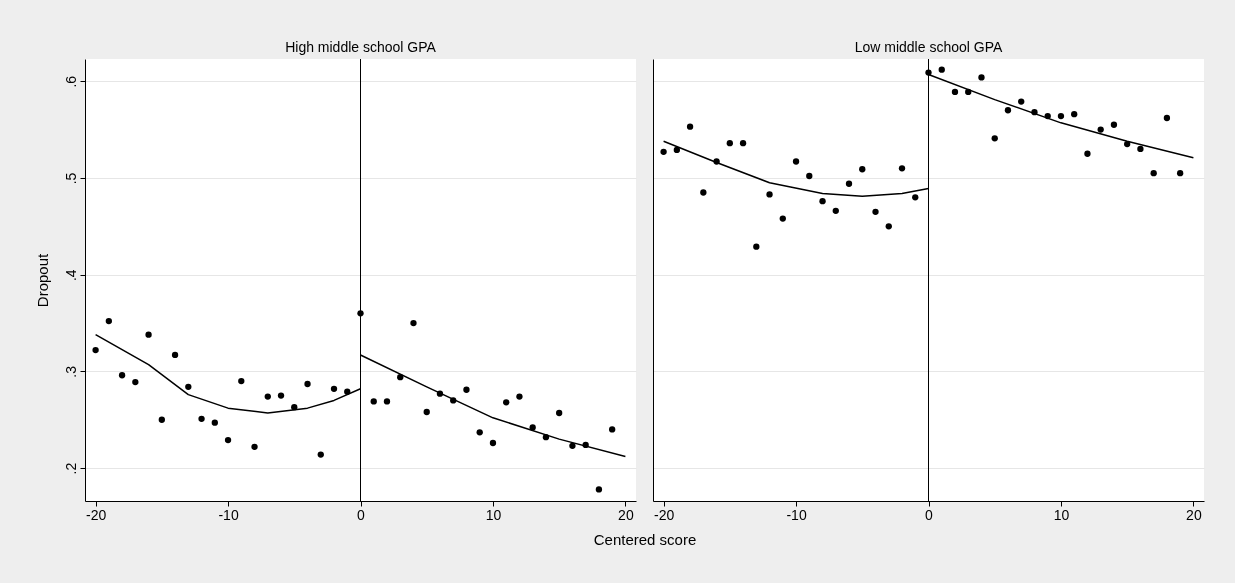  I want to click on y-tick-label: .3, so click(70, 371).